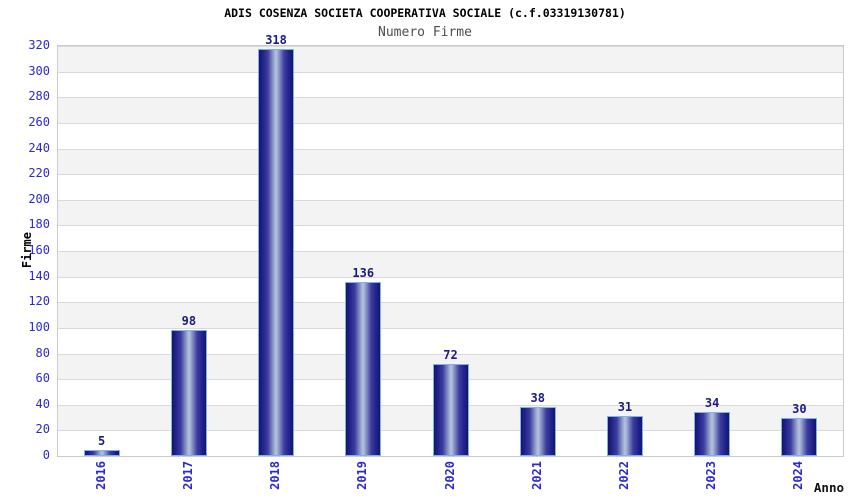 Image resolution: width=850 pixels, height=500 pixels. Describe the element at coordinates (537, 431) in the screenshot. I see `bar-2021` at that location.